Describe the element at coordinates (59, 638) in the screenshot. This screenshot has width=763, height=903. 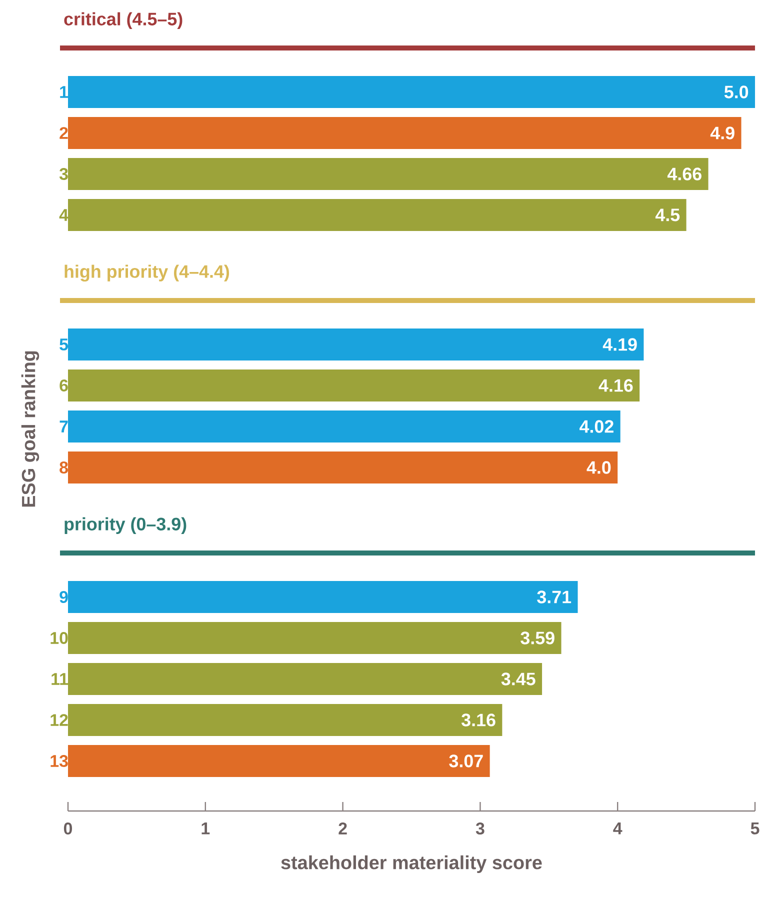
I see `y-tick-label: 10` at that location.